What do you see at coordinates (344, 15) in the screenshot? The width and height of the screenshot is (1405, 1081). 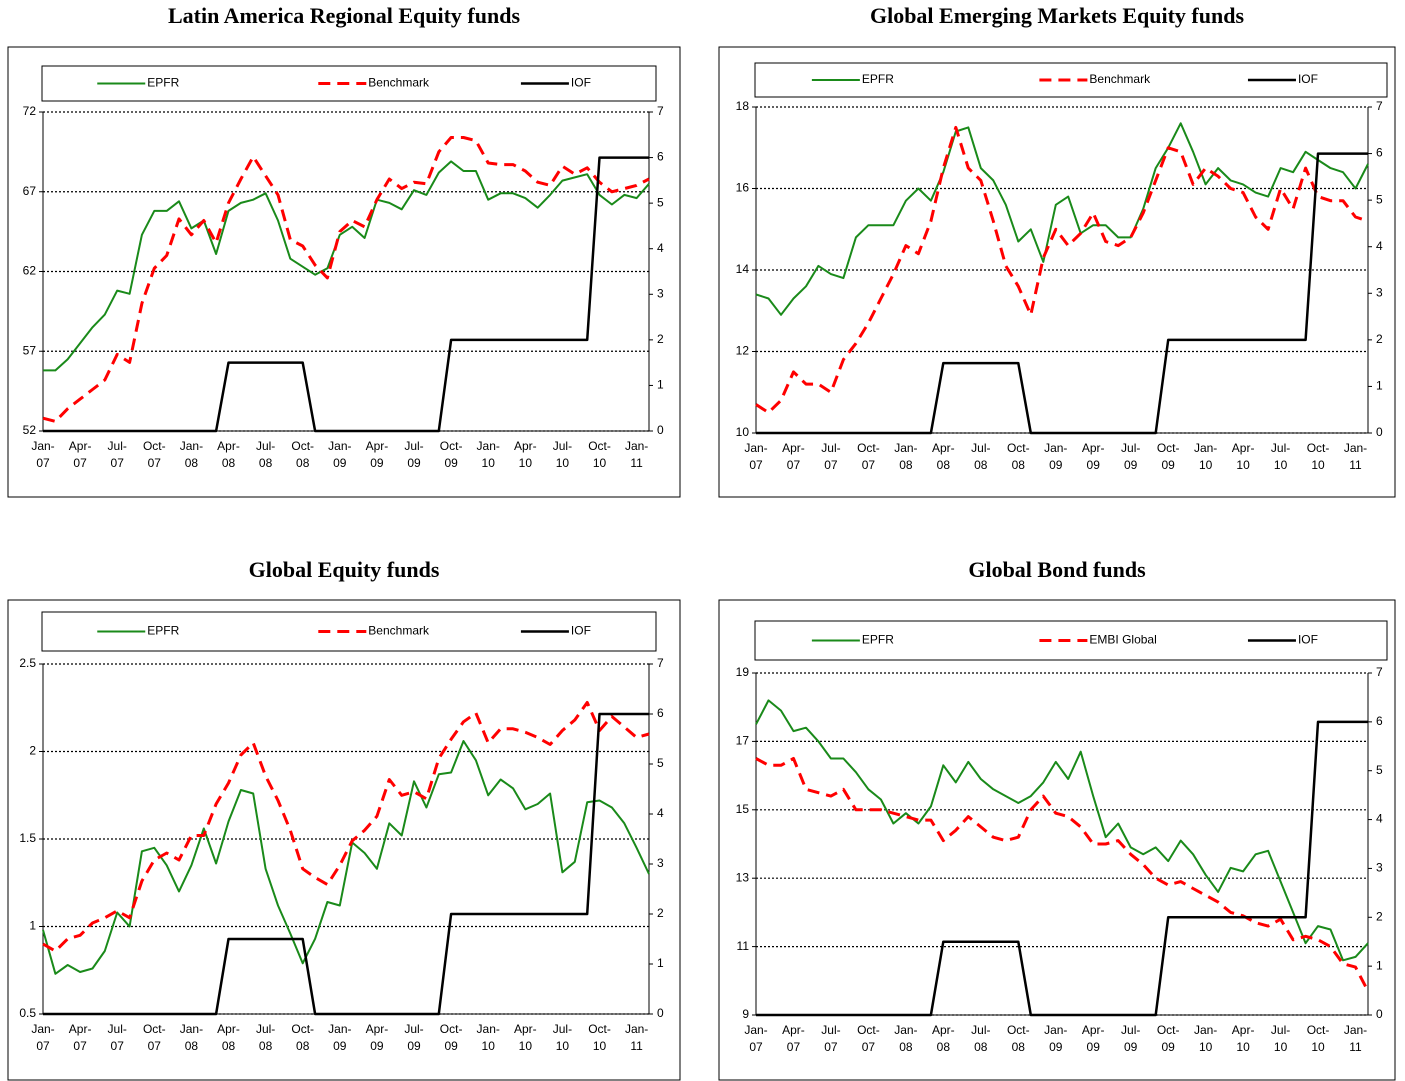 I see `chart-title: Latin America Regional Equity funds` at bounding box center [344, 15].